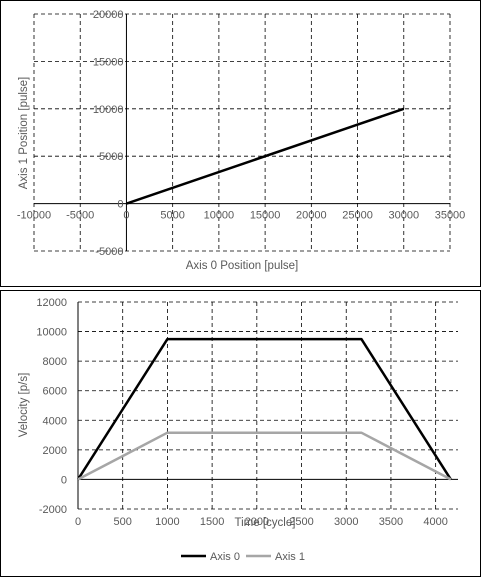  I want to click on velocity-chart-y-tick-label: 0, so click(64, 480).